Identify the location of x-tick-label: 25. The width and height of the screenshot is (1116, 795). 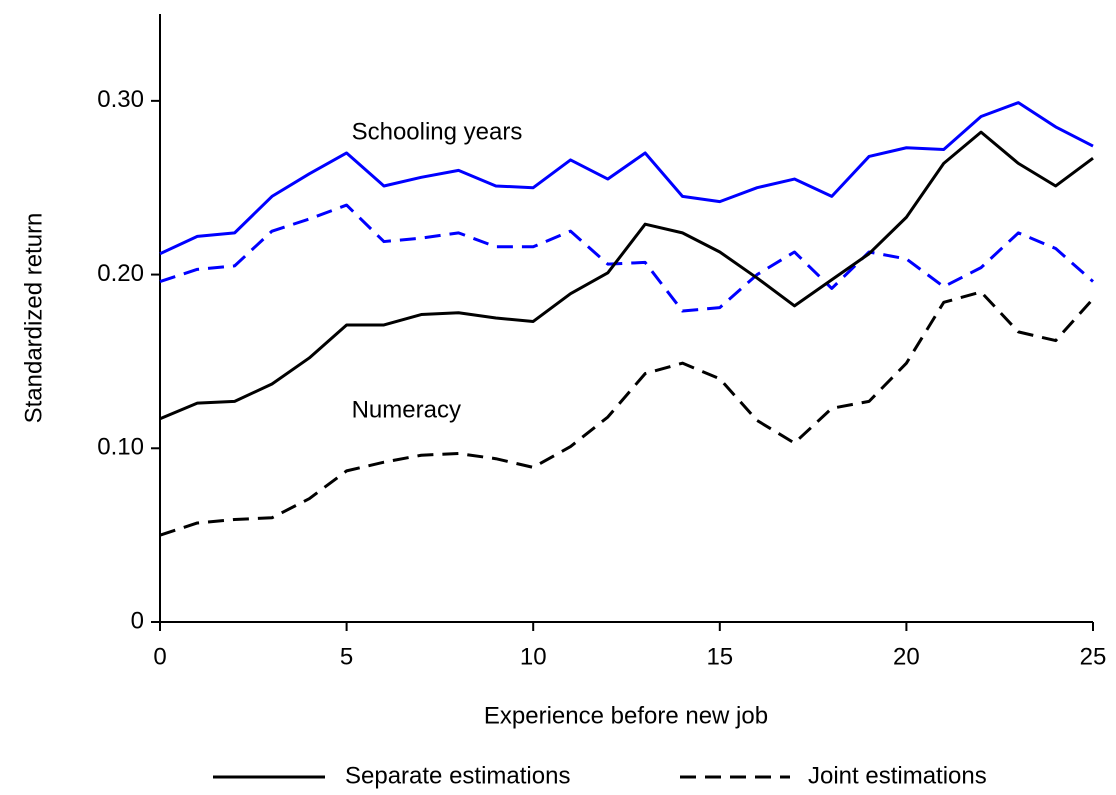
(1093, 656).